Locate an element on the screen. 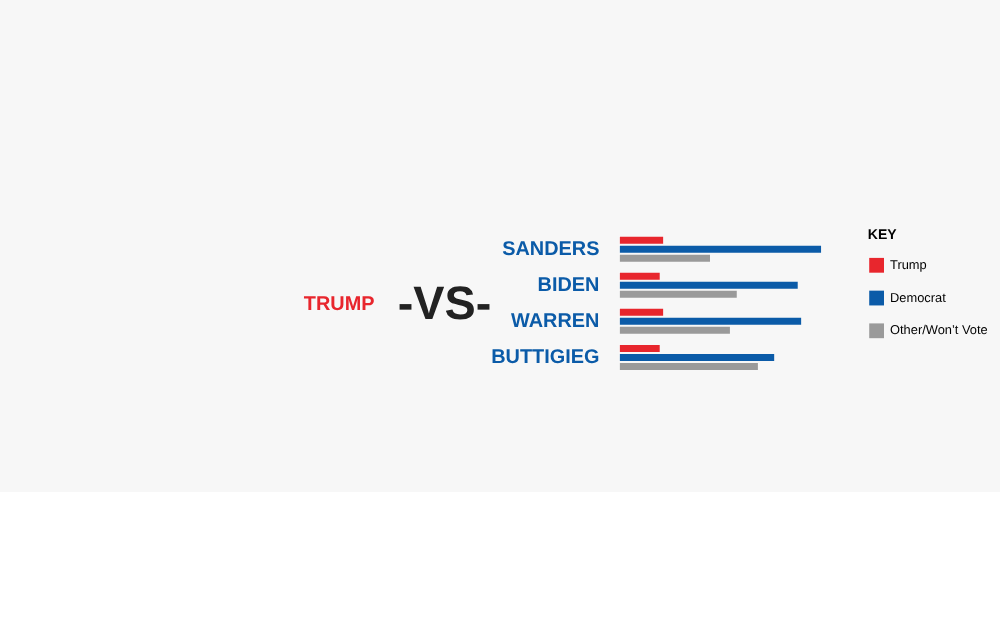  y-tick-label: BUTTIGIEG is located at coordinates (545, 358).